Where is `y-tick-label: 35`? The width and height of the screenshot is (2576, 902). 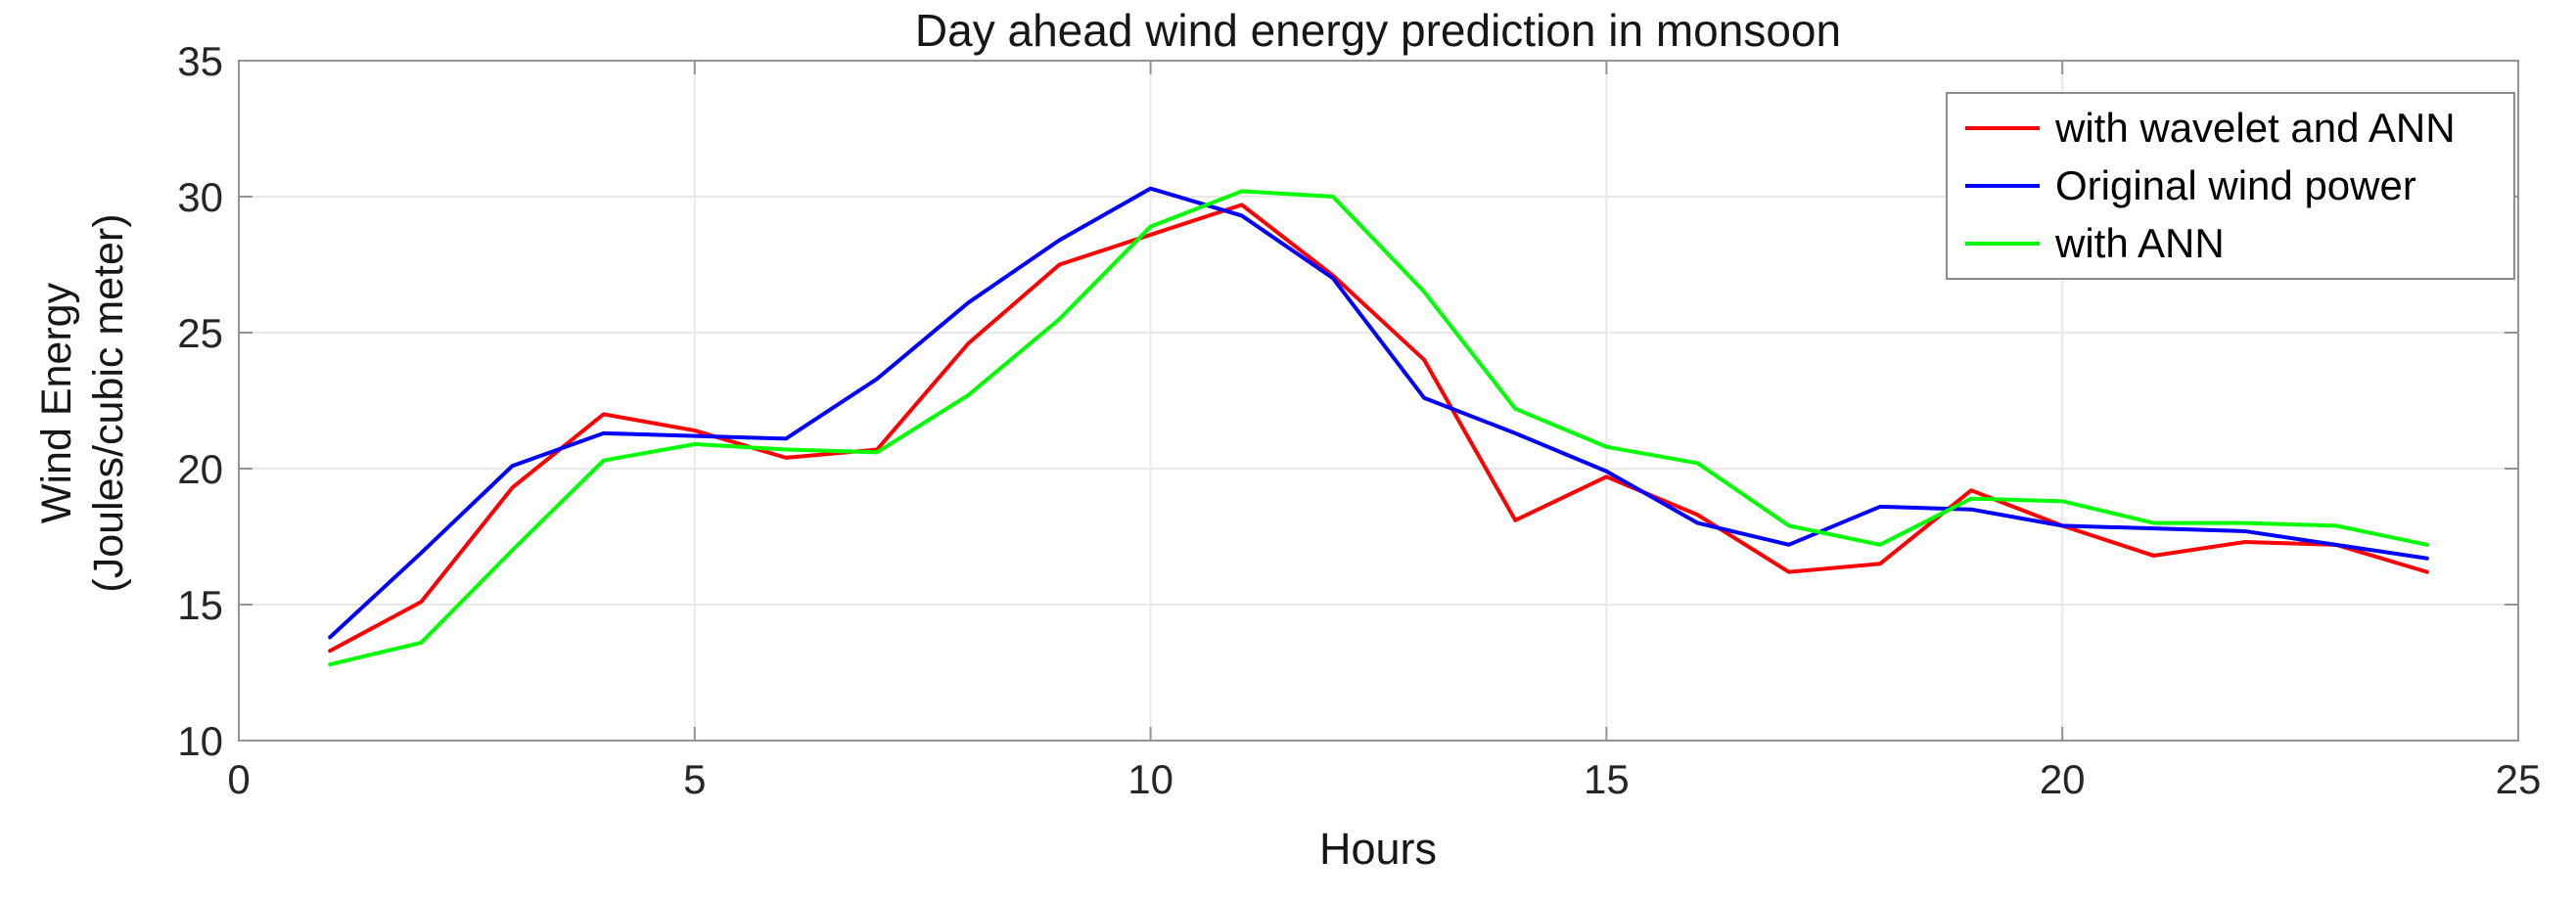 y-tick-label: 35 is located at coordinates (200, 61).